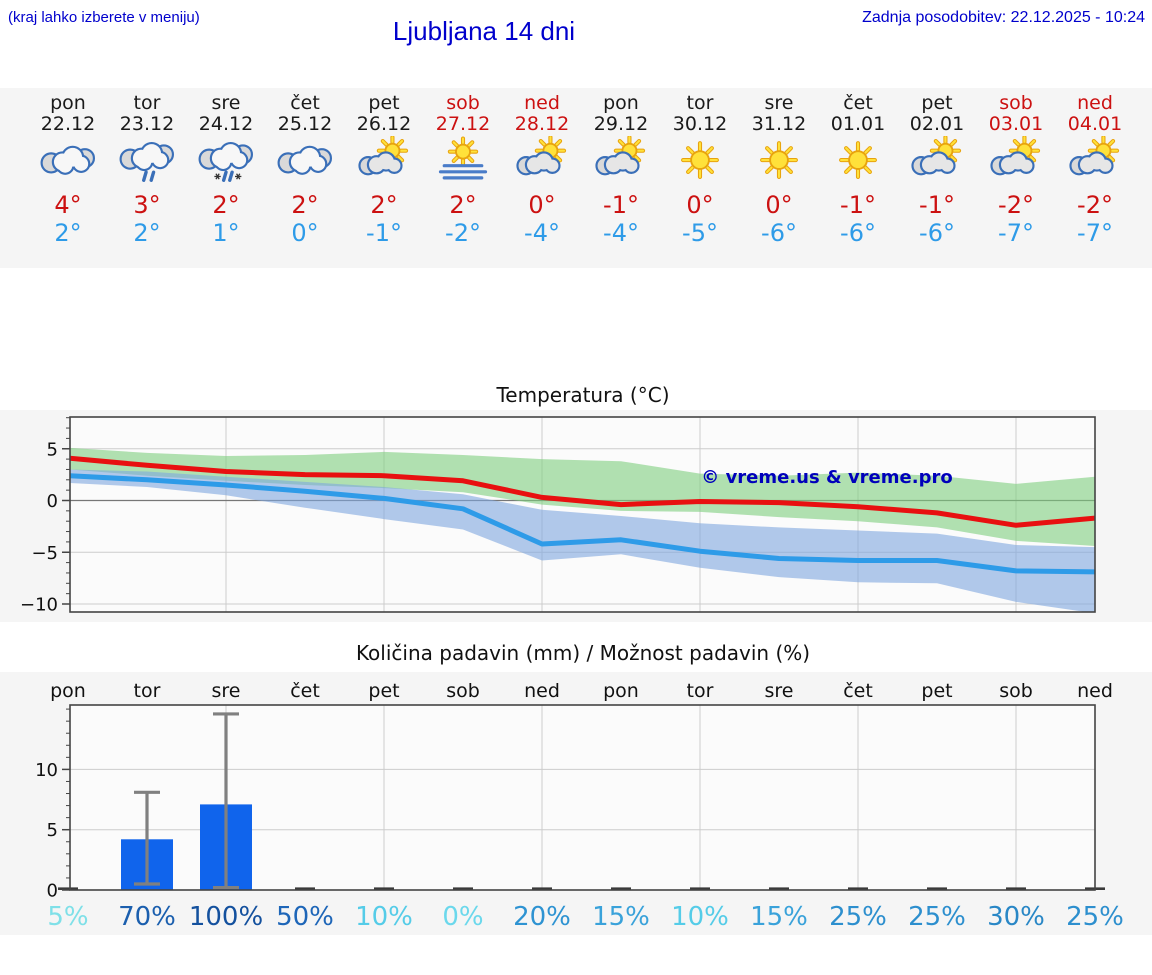 The image size is (1152, 975). Describe the element at coordinates (67, 160) in the screenshot. I see `cloudy-icon` at that location.